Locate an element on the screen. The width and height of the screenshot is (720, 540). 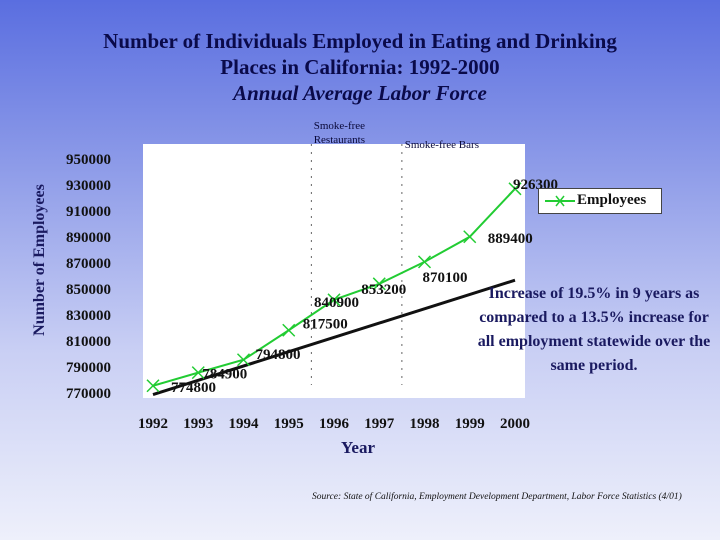
data-label: 889400 is located at coordinates (510, 239).